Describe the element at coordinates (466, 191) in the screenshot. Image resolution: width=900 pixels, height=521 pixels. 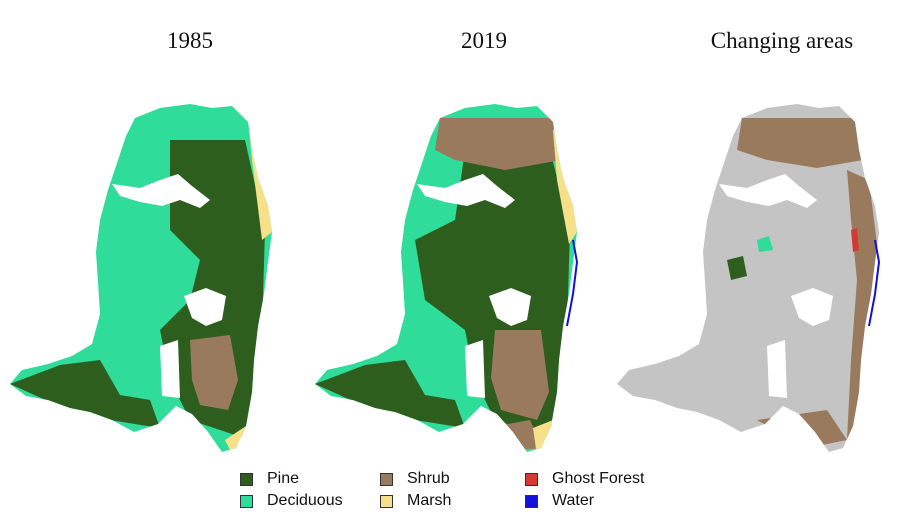
I see `map-2019-water-inlet` at that location.